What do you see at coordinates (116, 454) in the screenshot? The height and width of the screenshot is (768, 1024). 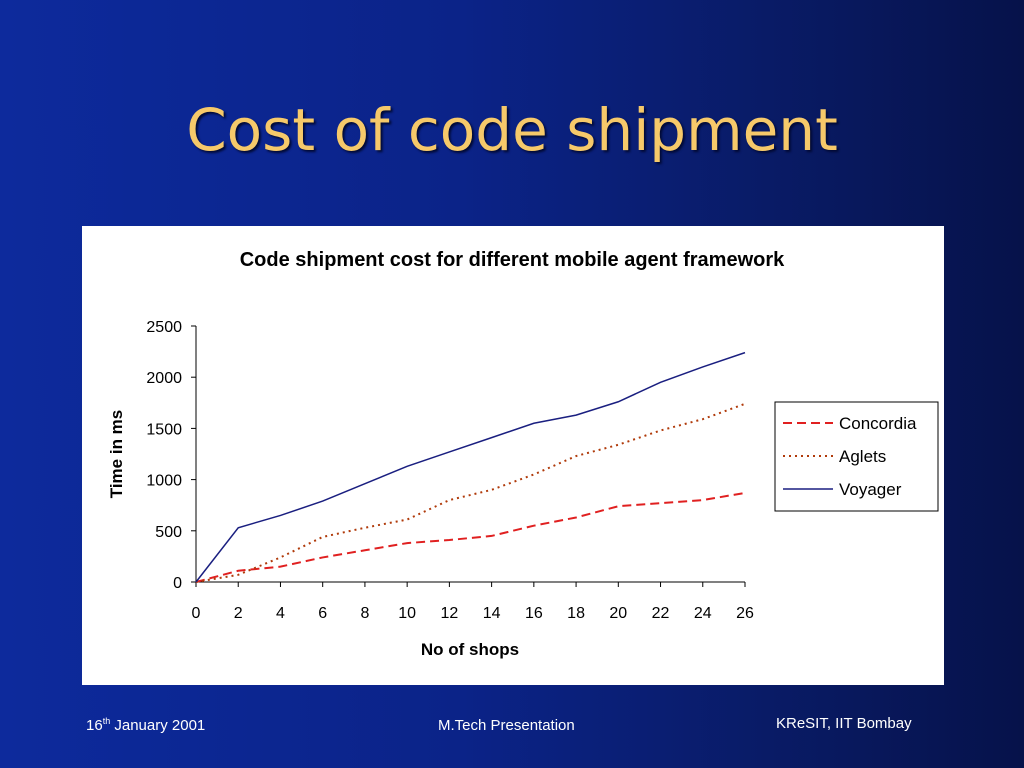 I see `y-axis-label: Time in ms` at bounding box center [116, 454].